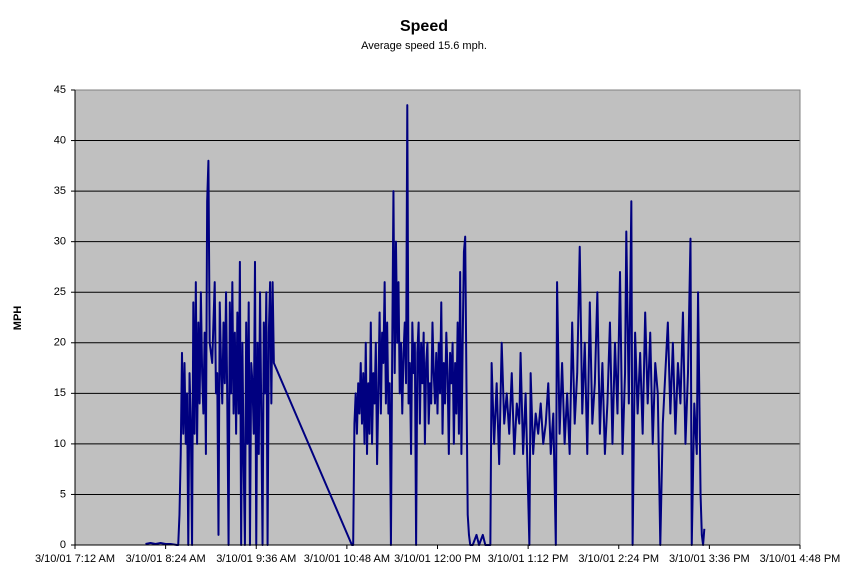 This screenshot has width=848, height=577. I want to click on x-tick-label: 3/10/01 2:24 PM, so click(618, 559).